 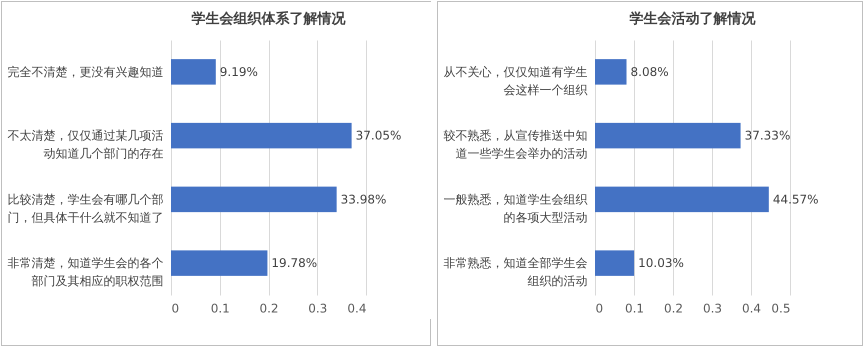 I want to click on data-label: 9.19%, so click(x=239, y=71).